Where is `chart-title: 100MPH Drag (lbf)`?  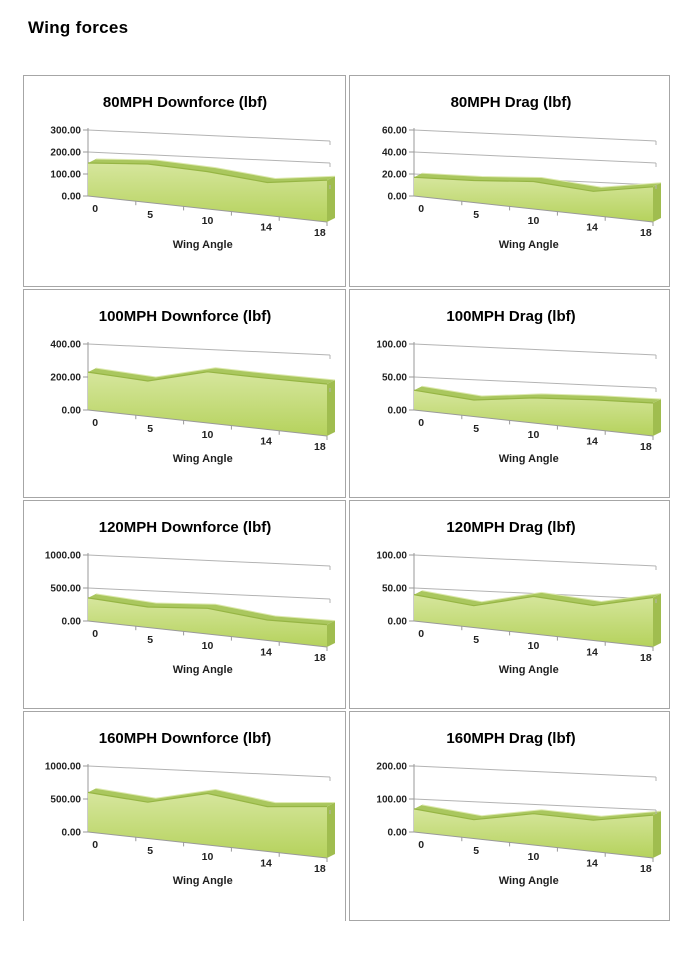 chart-title: 100MPH Drag (lbf) is located at coordinates (510, 316).